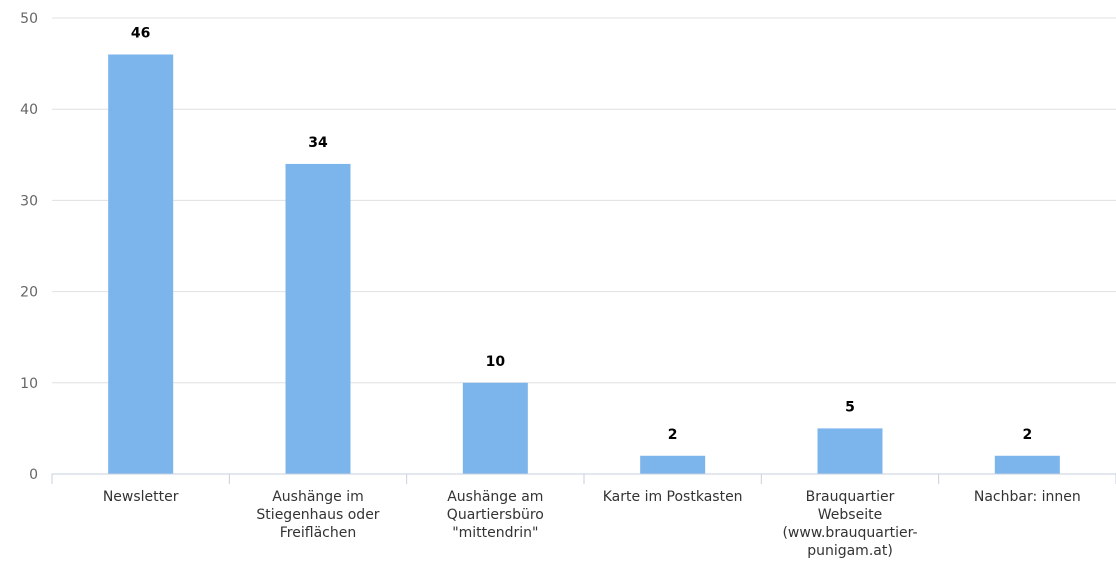 This screenshot has width=1116, height=569. What do you see at coordinates (33, 475) in the screenshot?
I see `y-tick-label: 0` at bounding box center [33, 475].